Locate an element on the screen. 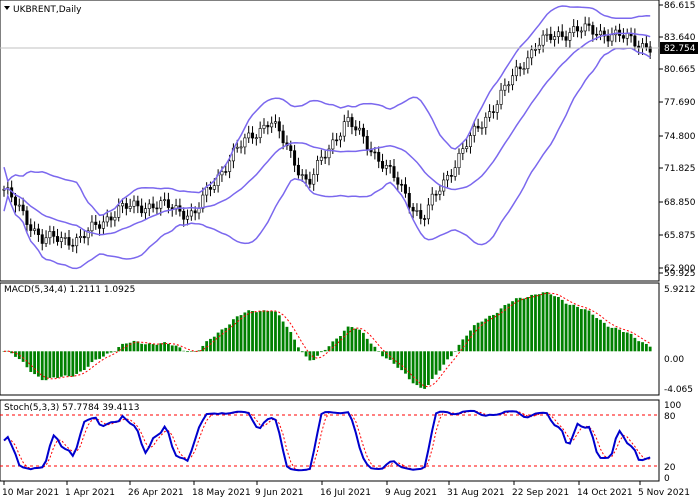 The height and width of the screenshot is (500, 698). price-tick-label: 59.925 is located at coordinates (680, 274).